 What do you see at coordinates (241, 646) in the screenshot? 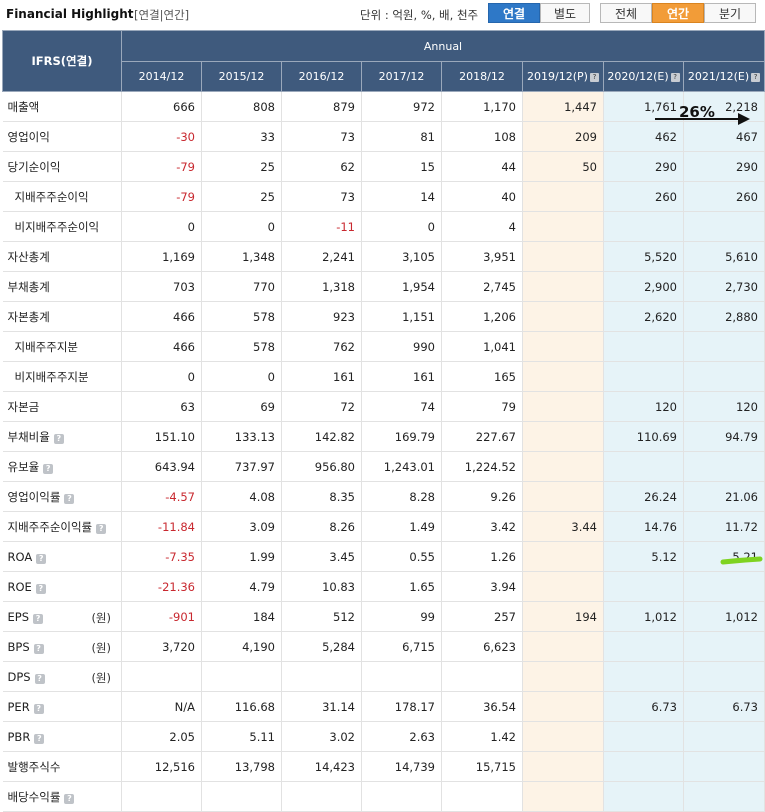
I see `table-cell: 4,190` at bounding box center [241, 646].